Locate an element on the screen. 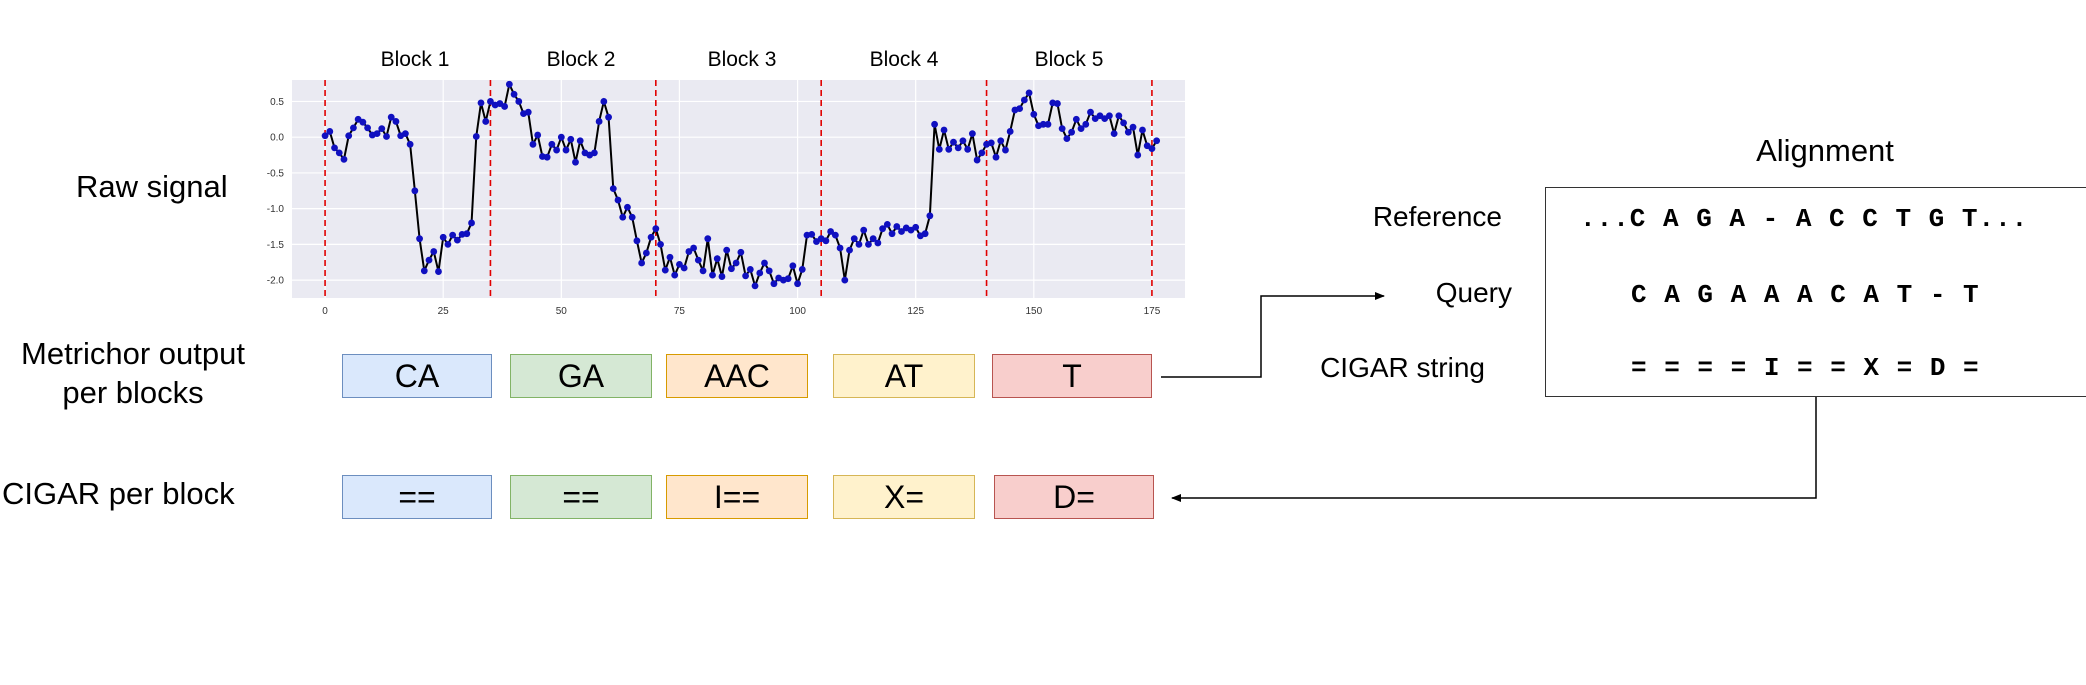 The height and width of the screenshot is (685, 2086). cigar-block-box-4: X= is located at coordinates (904, 497).